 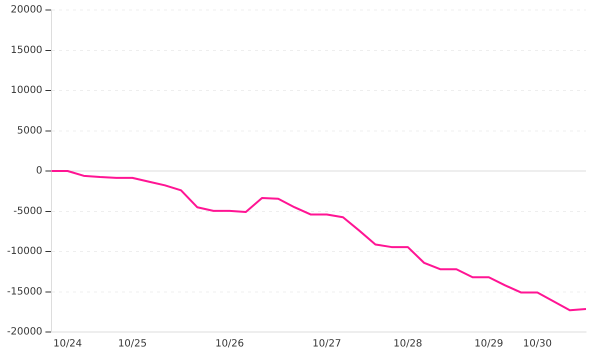 What do you see at coordinates (67, 344) in the screenshot?
I see `x-tick-label: 10/24` at bounding box center [67, 344].